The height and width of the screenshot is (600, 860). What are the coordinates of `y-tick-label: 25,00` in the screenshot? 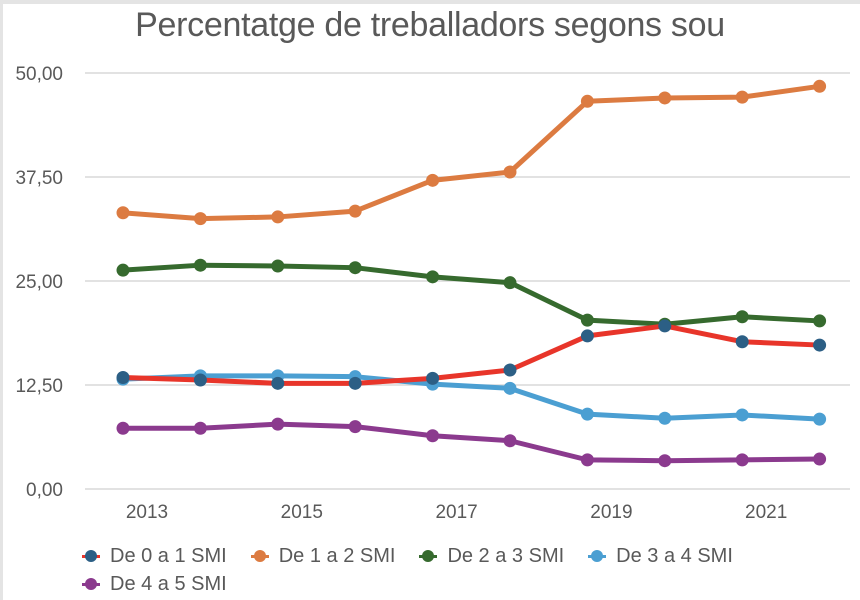 It's located at (39, 282).